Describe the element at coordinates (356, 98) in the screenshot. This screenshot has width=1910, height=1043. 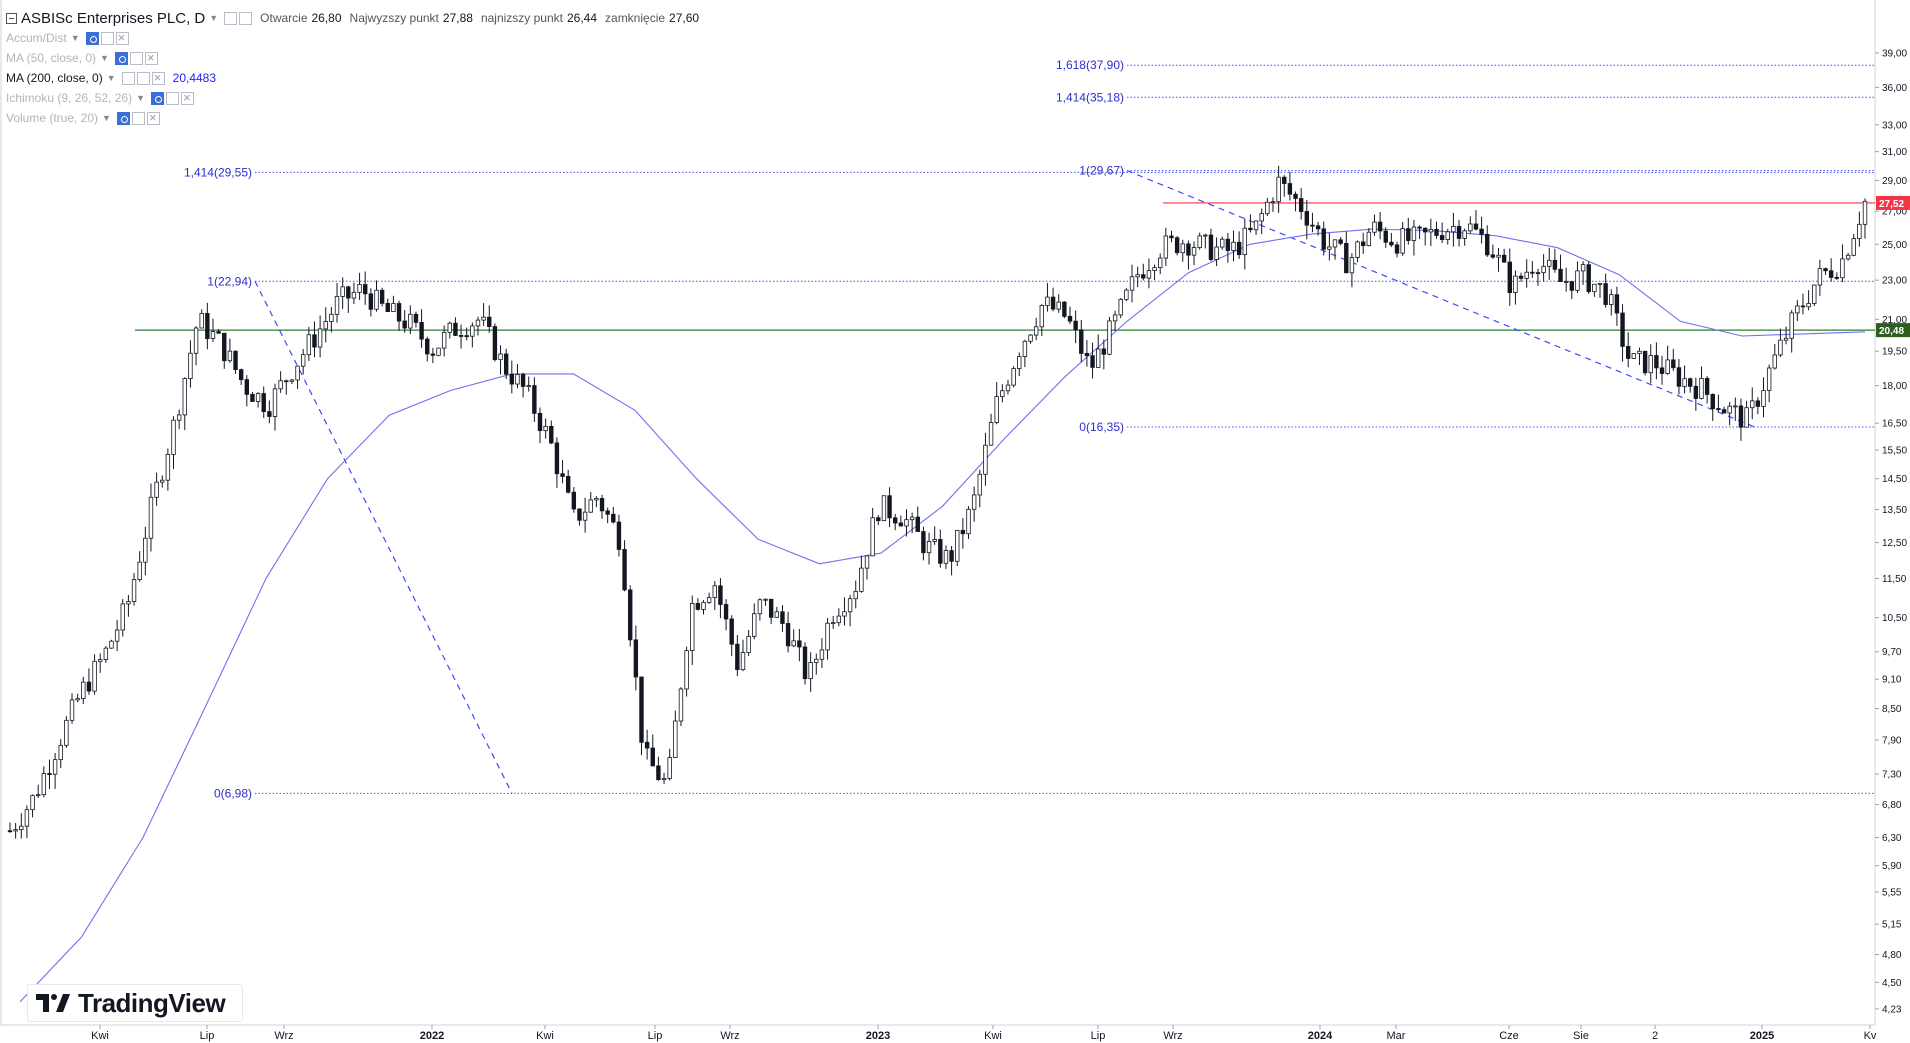
I see `indicator-row-ichimoku: Ichimoku (9, 26, 52, 26) ▼` at that location.